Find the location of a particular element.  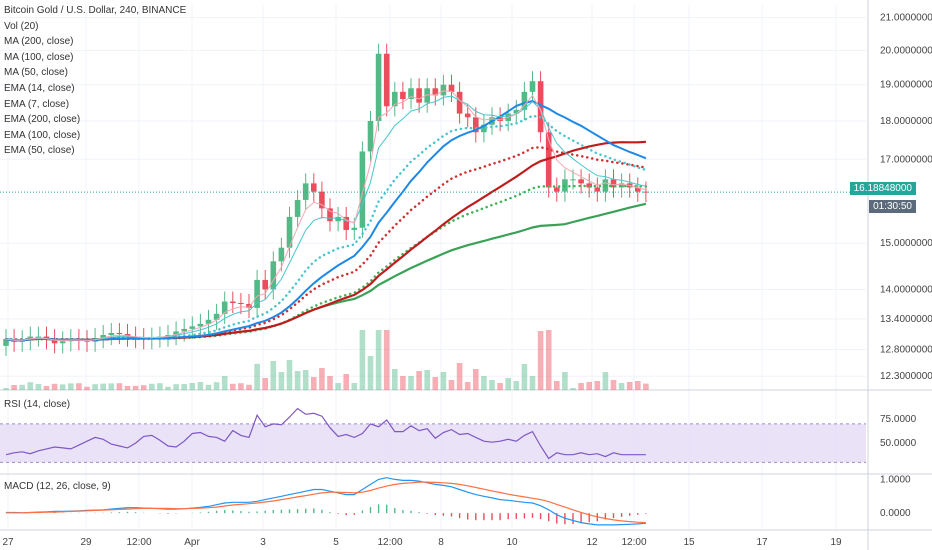

legend-item-ma200: MA (200, close) is located at coordinates (39, 42).